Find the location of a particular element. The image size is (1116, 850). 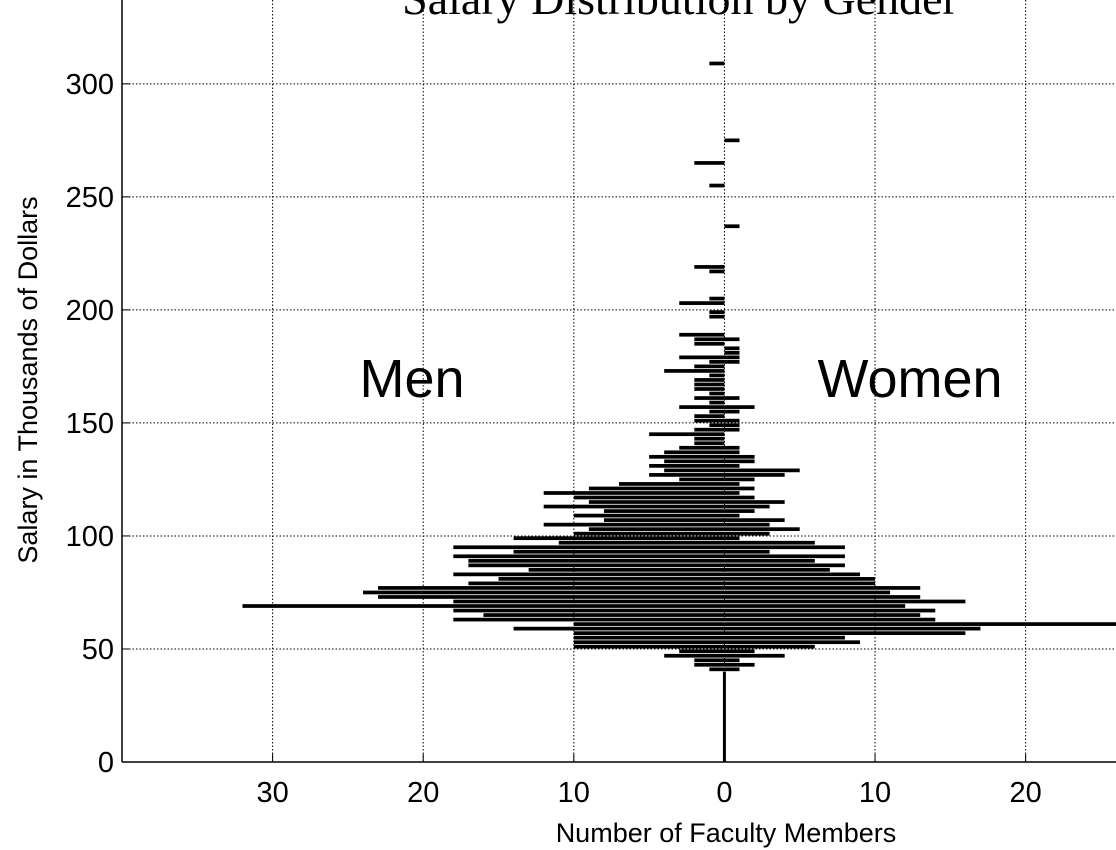

x-axis-label: Number of Faculty Members is located at coordinates (726, 833).